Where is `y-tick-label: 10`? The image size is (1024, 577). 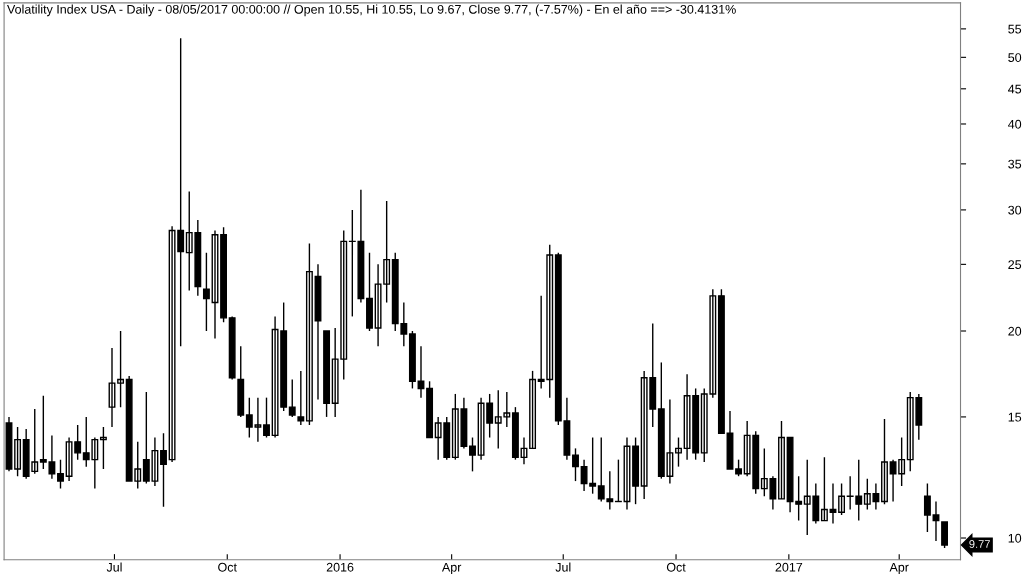 y-tick-label: 10 is located at coordinates (1015, 538).